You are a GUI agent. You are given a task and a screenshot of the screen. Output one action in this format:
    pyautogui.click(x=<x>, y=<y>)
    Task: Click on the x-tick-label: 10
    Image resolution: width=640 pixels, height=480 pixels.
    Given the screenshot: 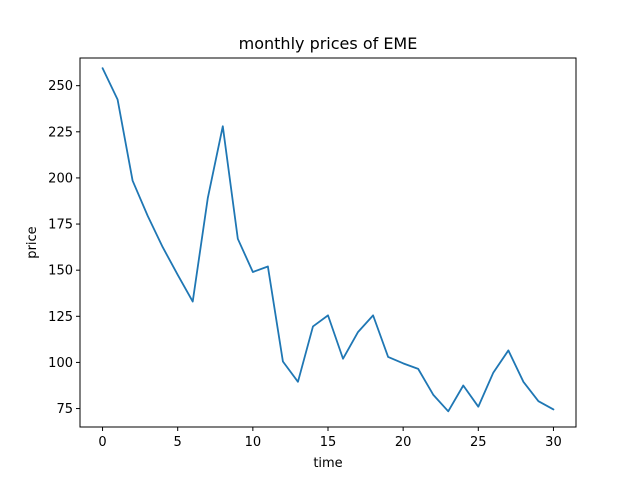 What is the action you would take?
    pyautogui.click(x=253, y=442)
    